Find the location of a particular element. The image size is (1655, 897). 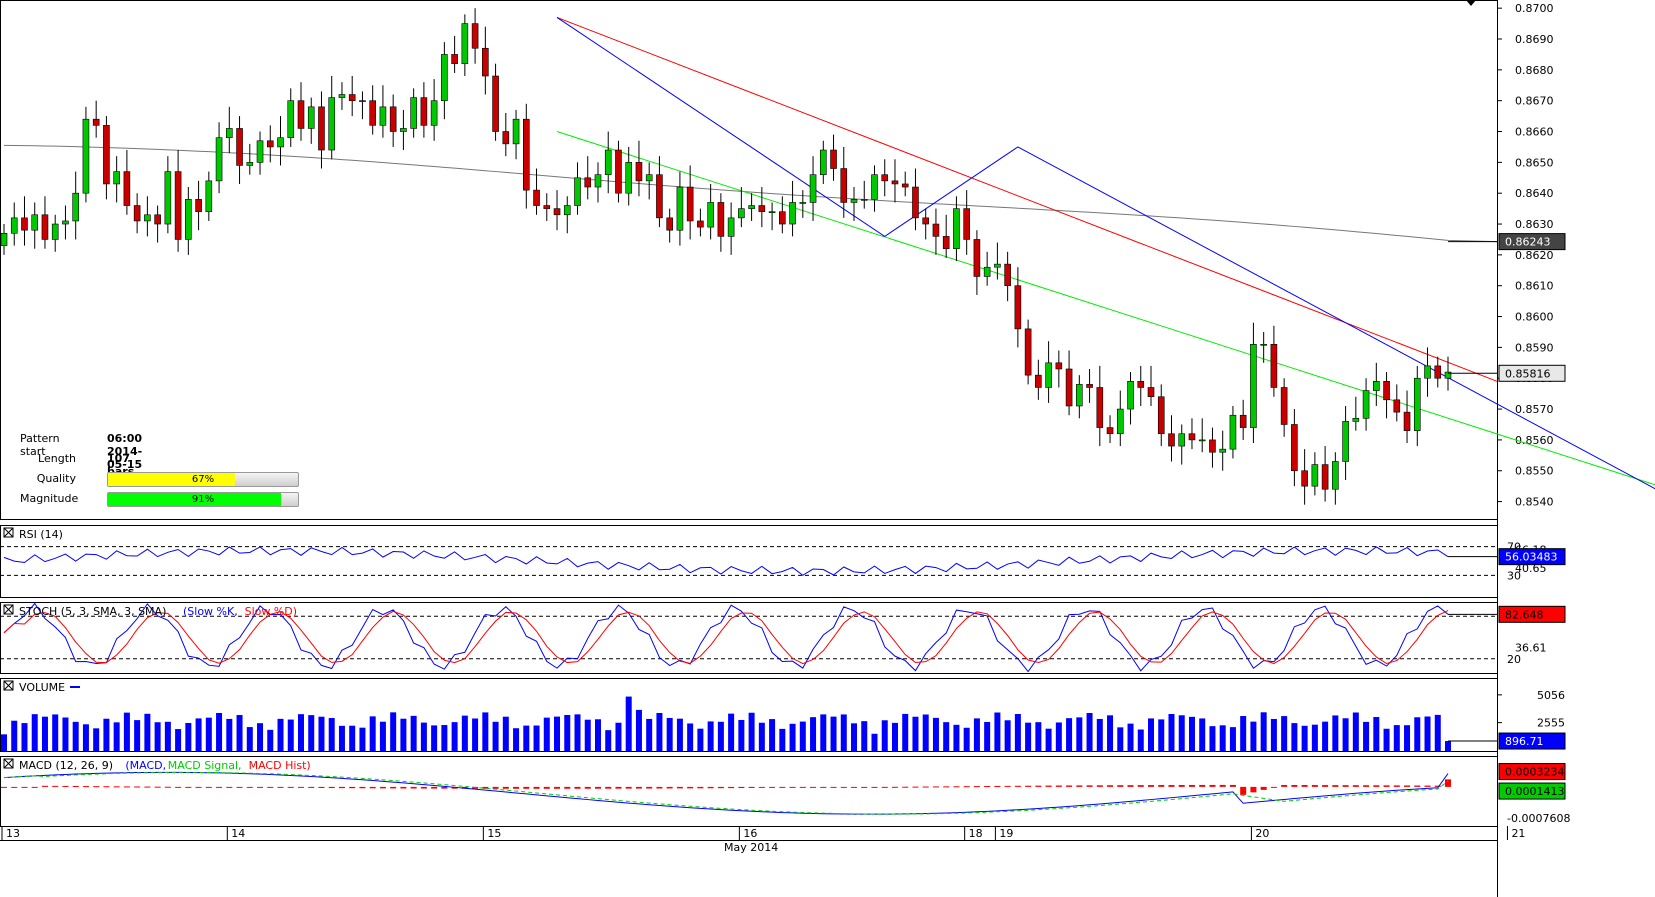

time-day-label: 14 is located at coordinates (238, 833).